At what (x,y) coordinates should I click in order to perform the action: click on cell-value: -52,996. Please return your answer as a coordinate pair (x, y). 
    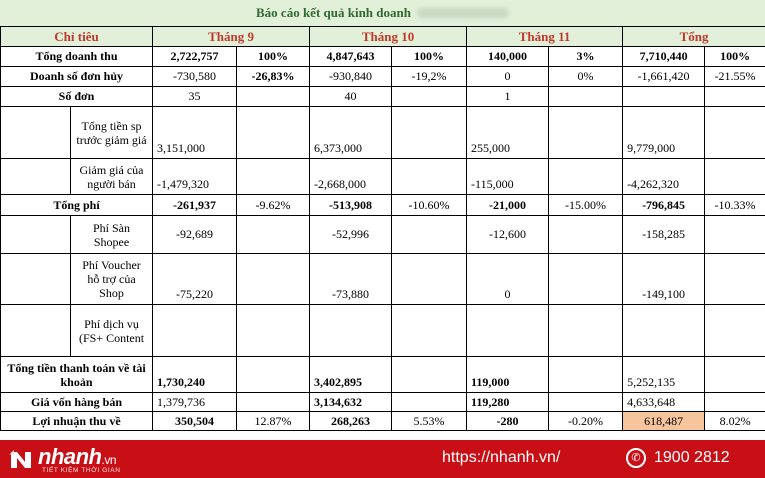
    Looking at the image, I should click on (351, 234).